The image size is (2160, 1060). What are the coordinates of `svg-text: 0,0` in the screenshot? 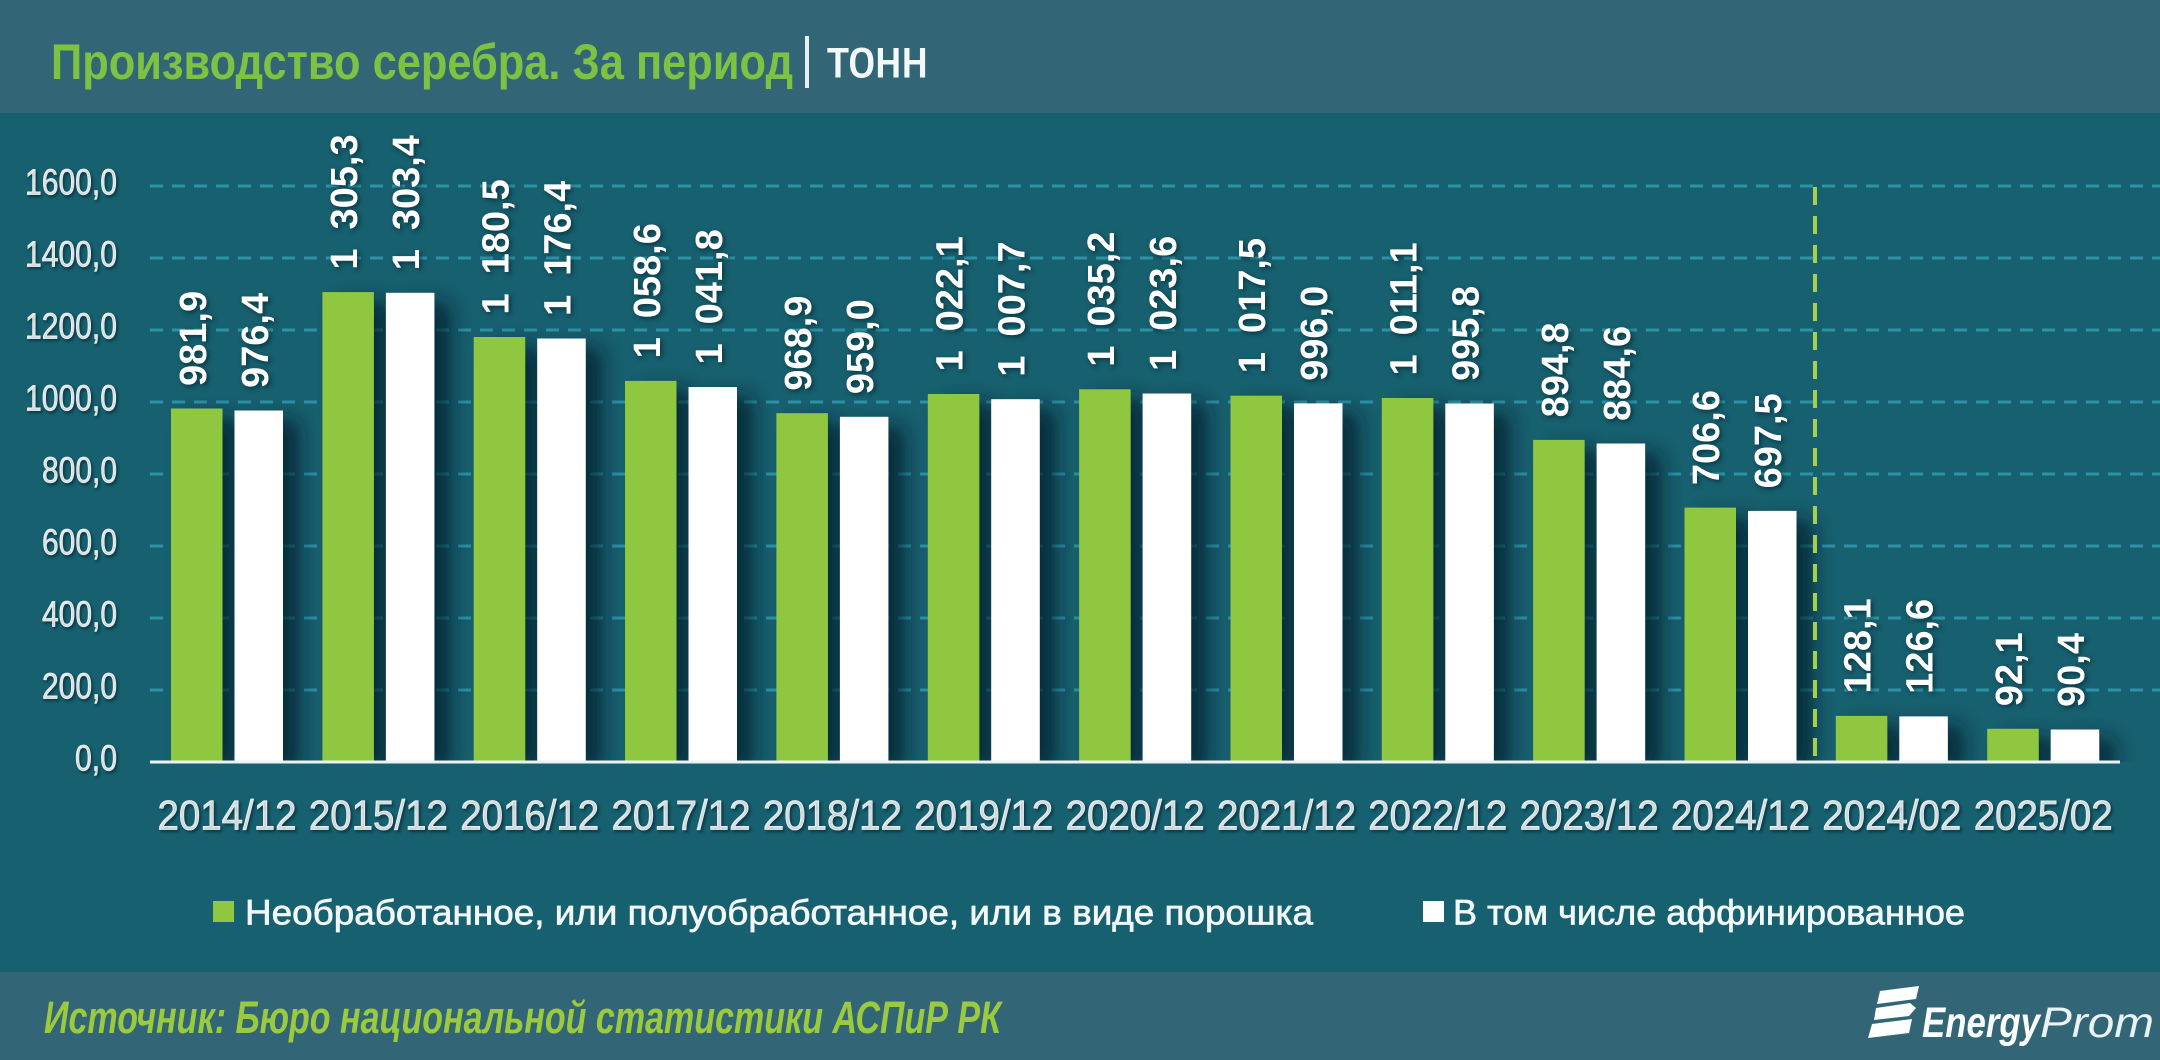 It's located at (96, 758).